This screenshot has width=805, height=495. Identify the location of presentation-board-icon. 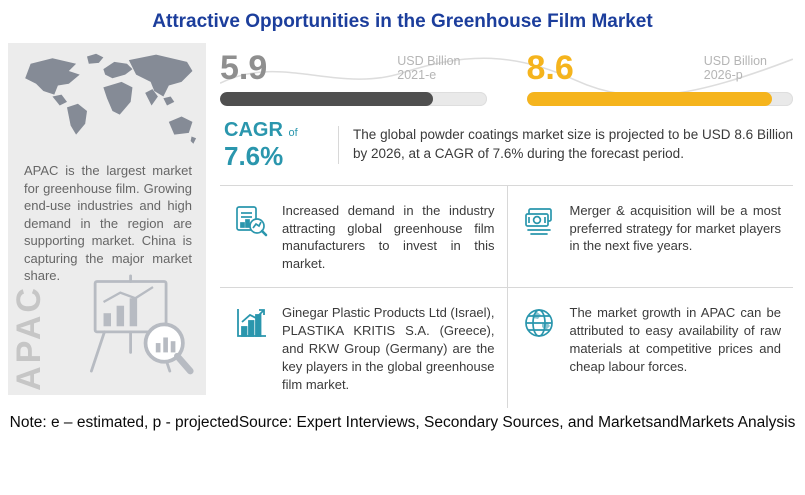
(142, 324).